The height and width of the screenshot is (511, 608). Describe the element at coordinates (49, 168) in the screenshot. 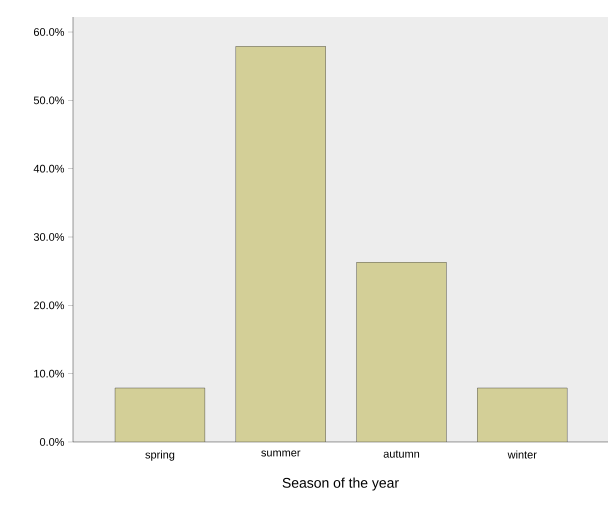

I see `y-tick-label: 40.0%` at that location.